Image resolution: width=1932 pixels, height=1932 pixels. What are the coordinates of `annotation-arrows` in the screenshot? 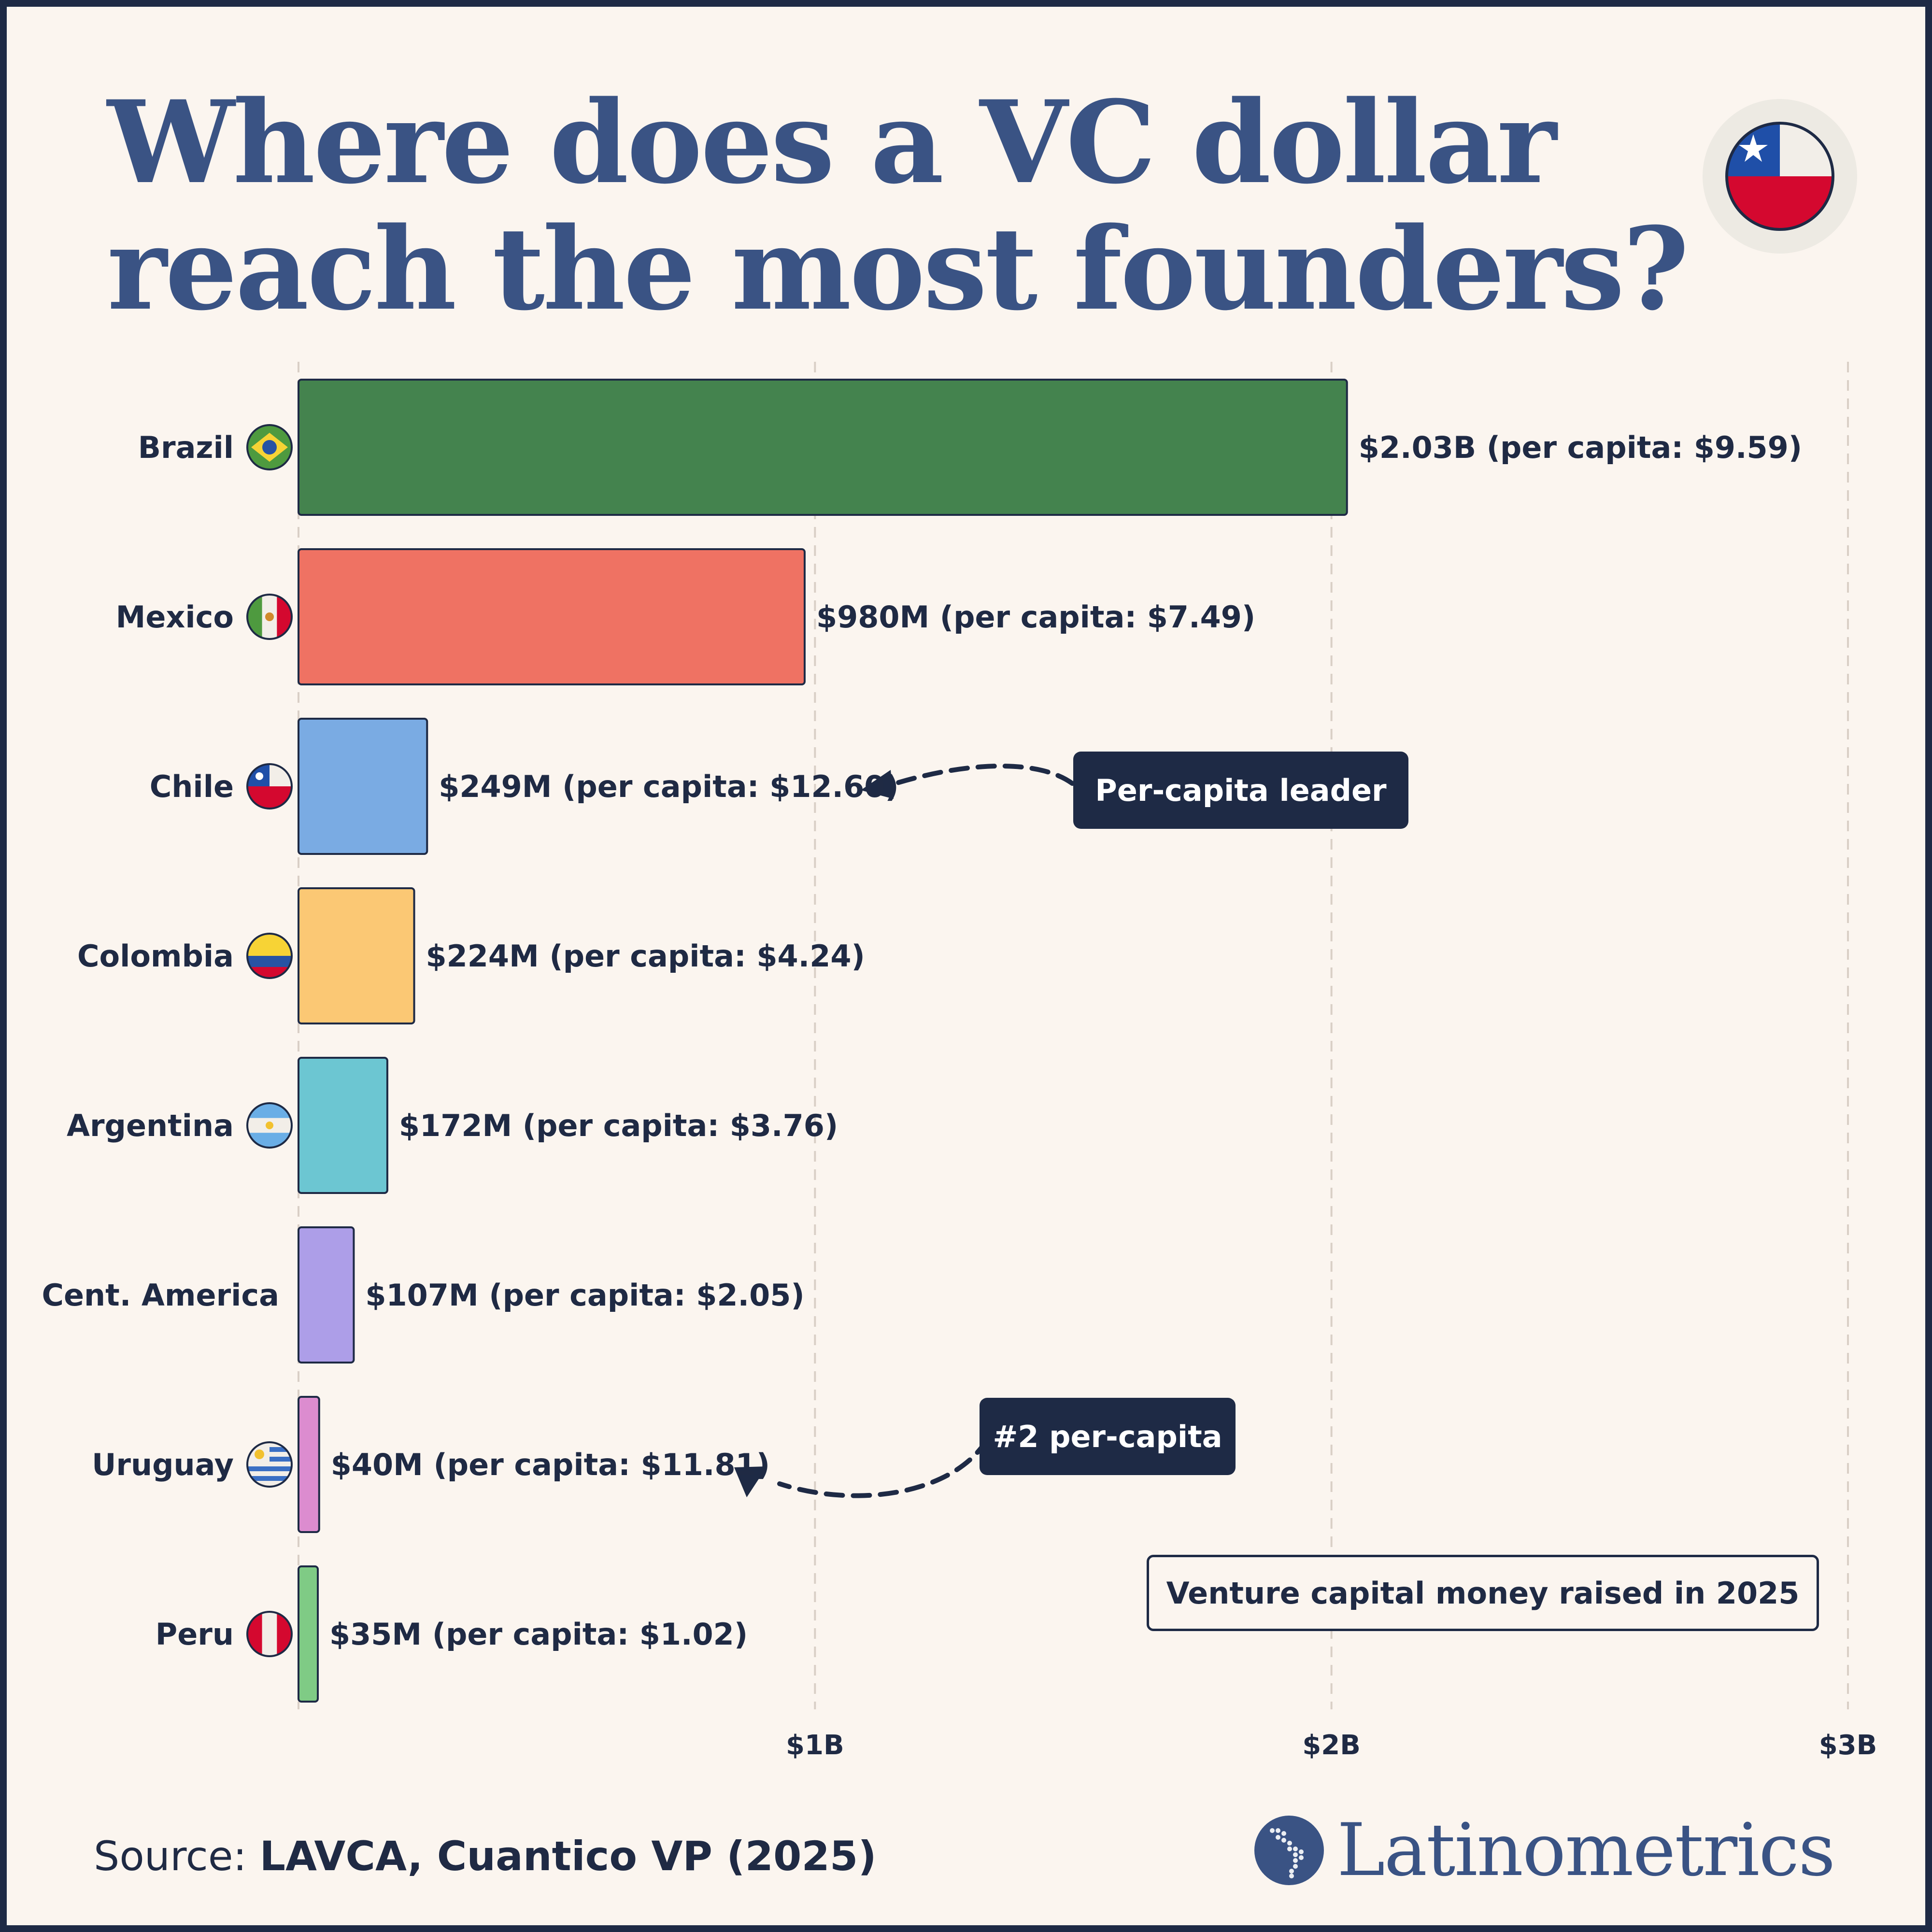 It's located at (904, 1131).